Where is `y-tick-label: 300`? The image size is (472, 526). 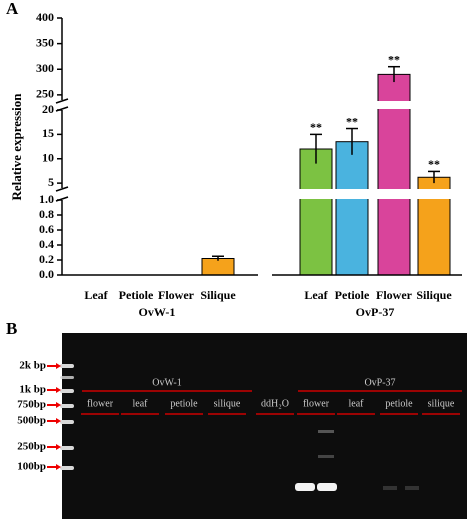
y-tick-label: 300 is located at coordinates (45, 68).